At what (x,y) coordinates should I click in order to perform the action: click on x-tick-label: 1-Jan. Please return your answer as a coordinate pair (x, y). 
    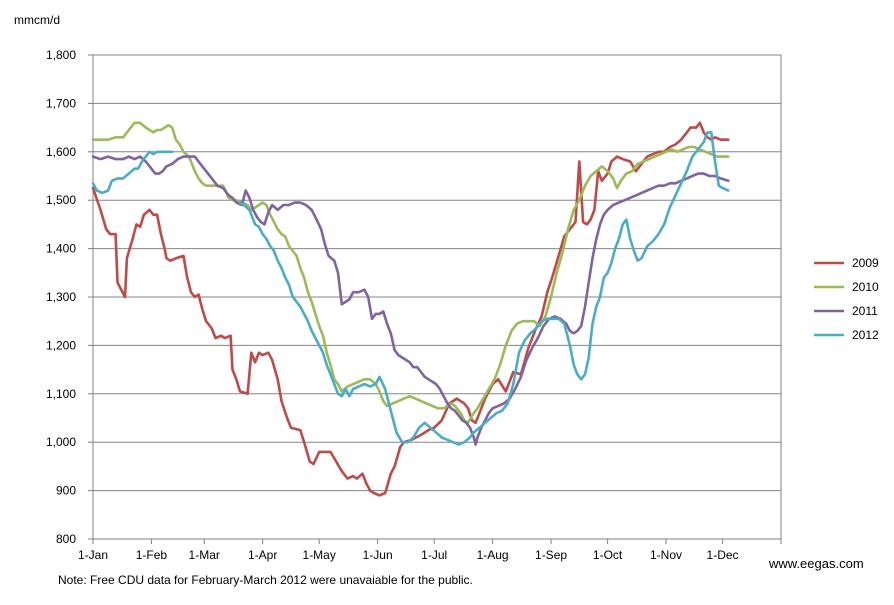
    Looking at the image, I should click on (93, 555).